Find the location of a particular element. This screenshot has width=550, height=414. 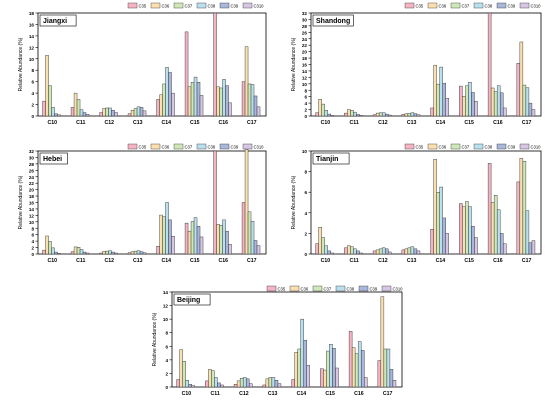

bar-c36-c14 is located at coordinates (161, 234).